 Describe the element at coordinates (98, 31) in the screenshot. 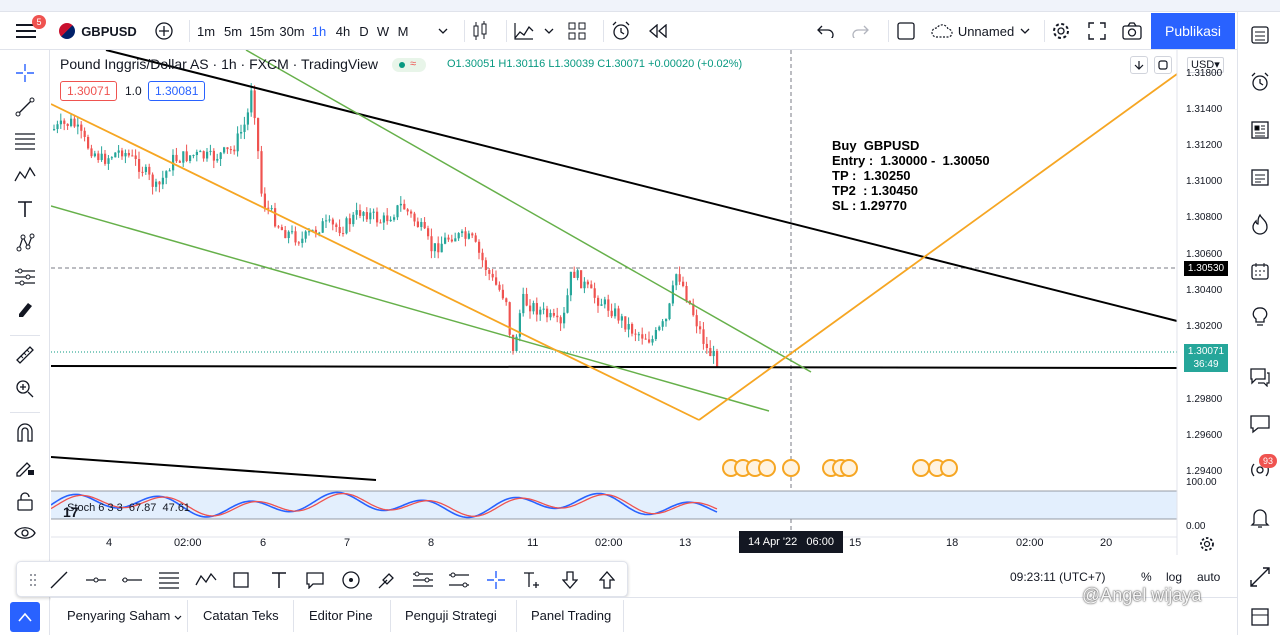

I see `symbol-search: GBPUSD` at that location.